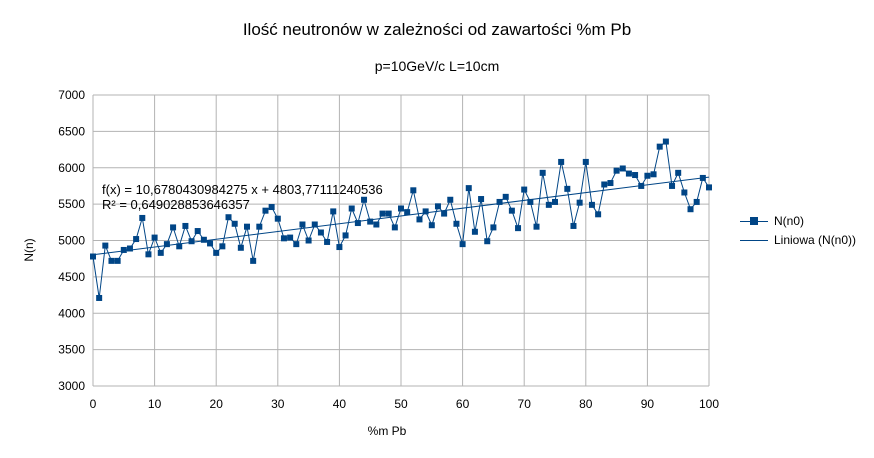 The image size is (874, 458). I want to click on legend-label-series: N(n0), so click(789, 220).